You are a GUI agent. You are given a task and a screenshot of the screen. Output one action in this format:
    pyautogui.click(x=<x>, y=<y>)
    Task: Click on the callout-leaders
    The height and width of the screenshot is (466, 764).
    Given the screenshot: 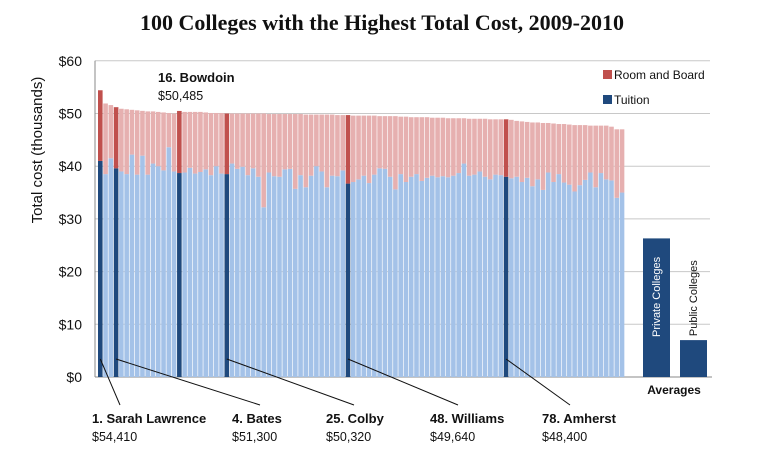 What is the action you would take?
    pyautogui.click(x=335, y=382)
    